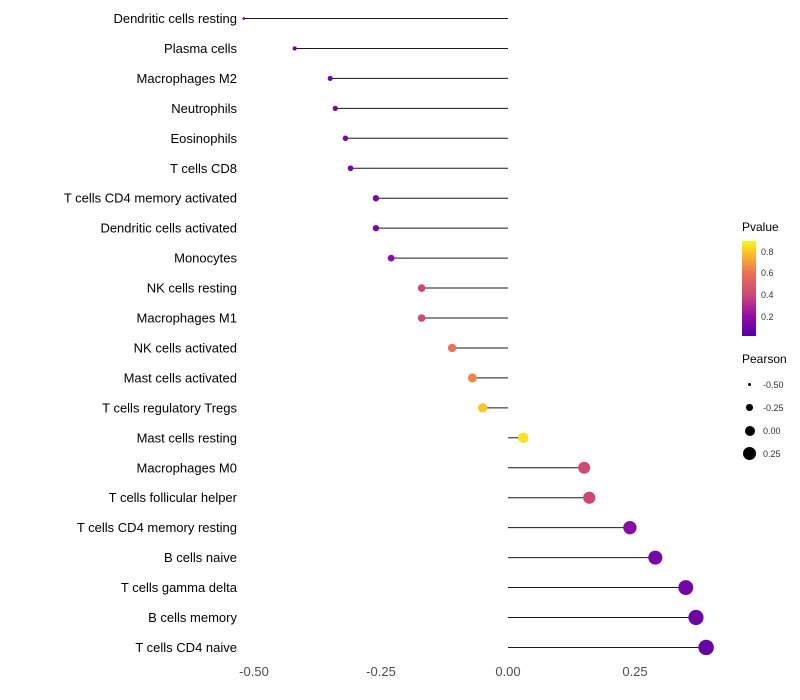  I want to click on x-axis-tick-label: 0.00, so click(507, 671).